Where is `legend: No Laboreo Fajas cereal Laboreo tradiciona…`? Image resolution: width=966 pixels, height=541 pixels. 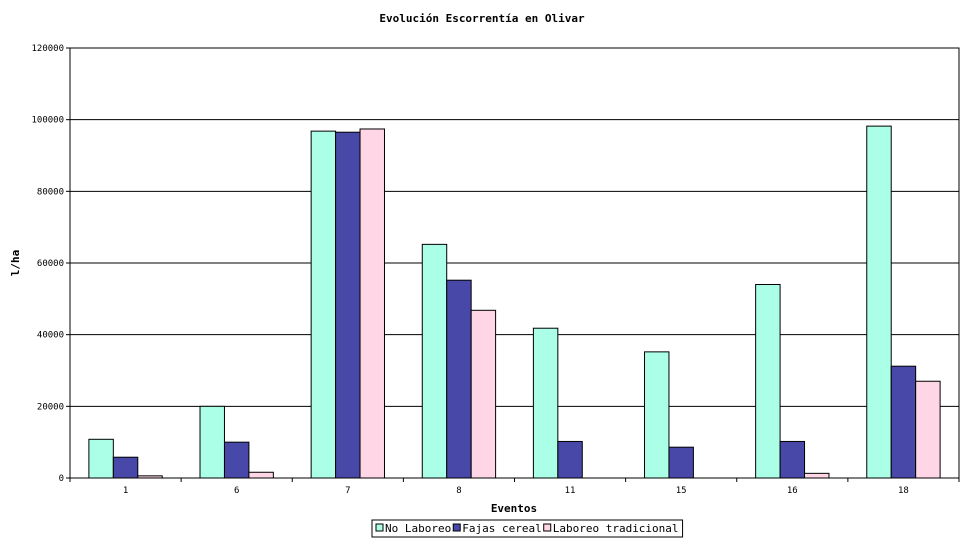 legend: No Laboreo Fajas cereal Laboreo tradiciona… is located at coordinates (527, 528).